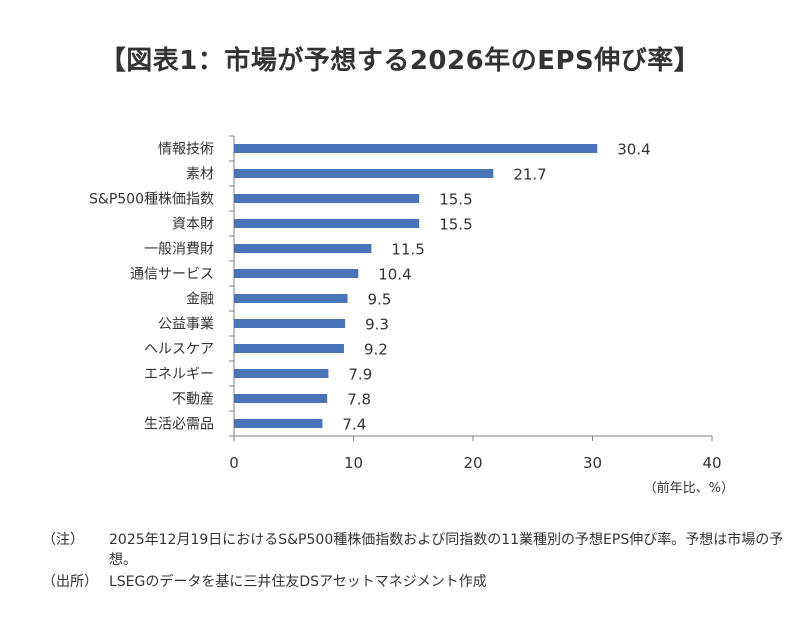  Describe the element at coordinates (200, 175) in the screenshot. I see `category-label: 素材` at that location.